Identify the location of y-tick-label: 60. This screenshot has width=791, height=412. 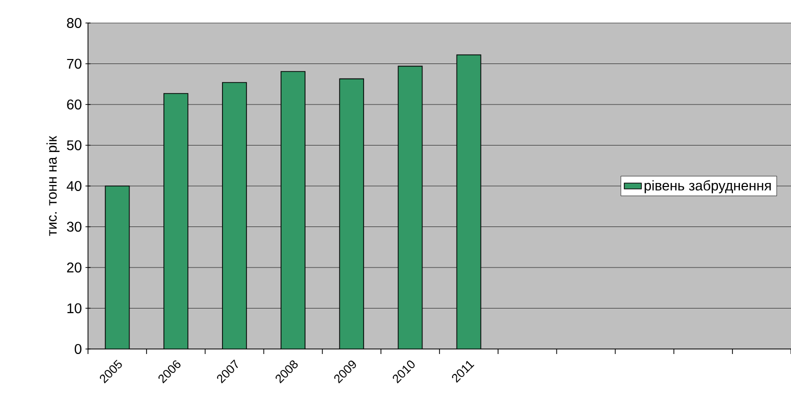
(74, 105).